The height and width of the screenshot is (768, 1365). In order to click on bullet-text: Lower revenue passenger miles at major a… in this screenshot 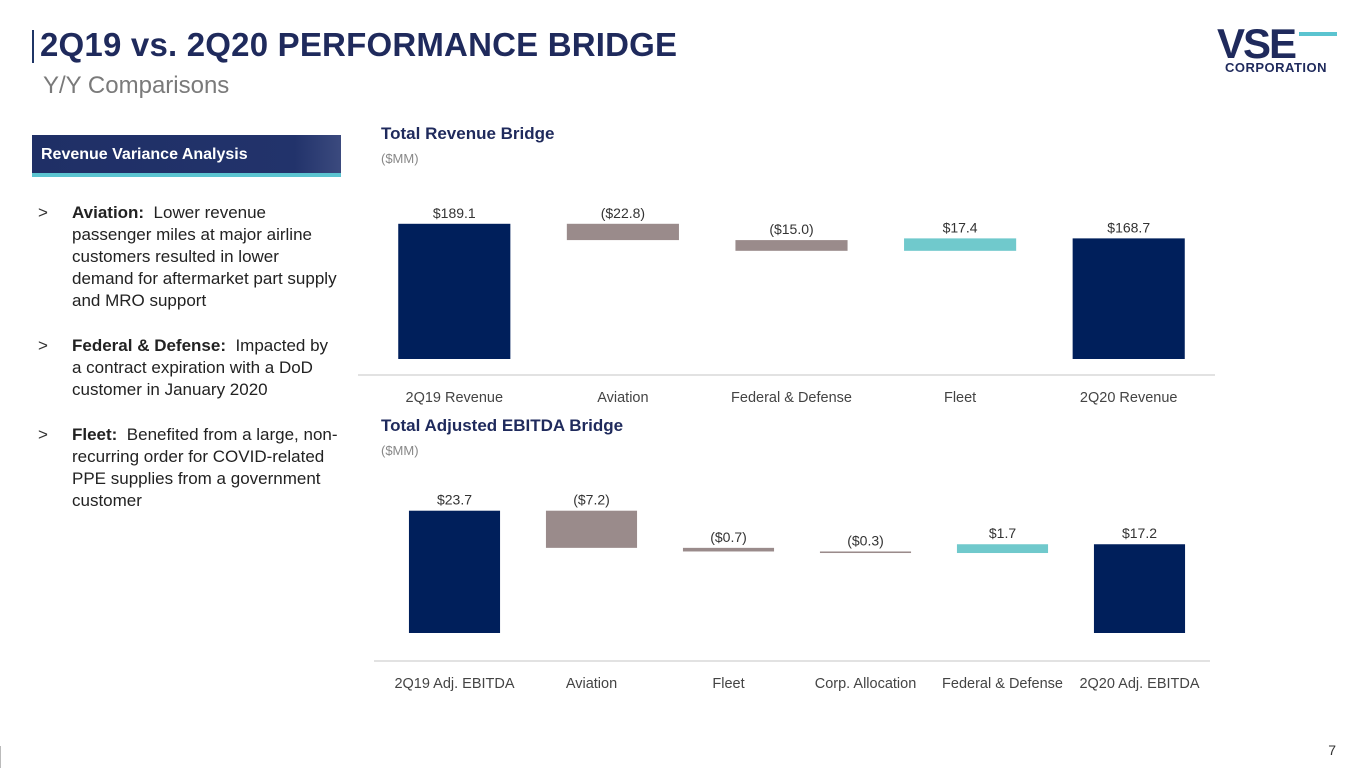, I will do `click(204, 256)`.